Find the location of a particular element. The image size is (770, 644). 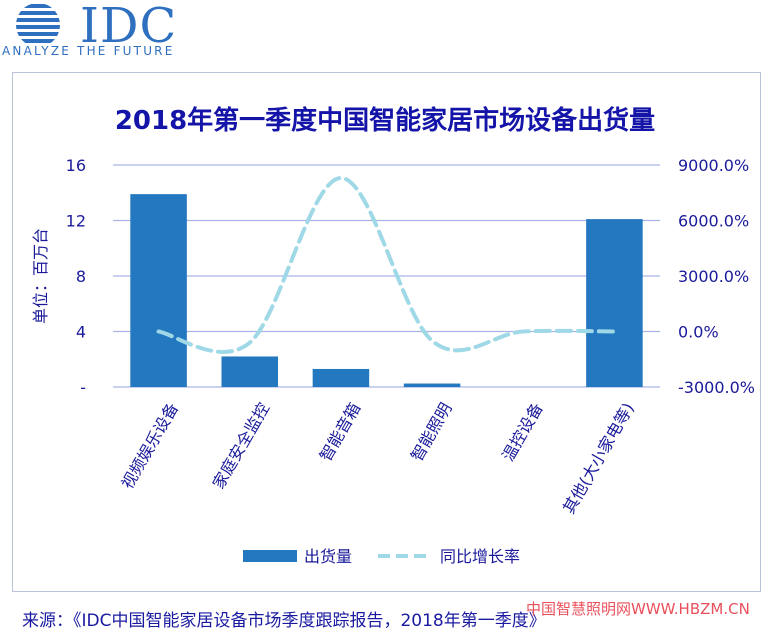

watermark: 中国智慧照明网WWW.HBZM.CN is located at coordinates (638, 609).